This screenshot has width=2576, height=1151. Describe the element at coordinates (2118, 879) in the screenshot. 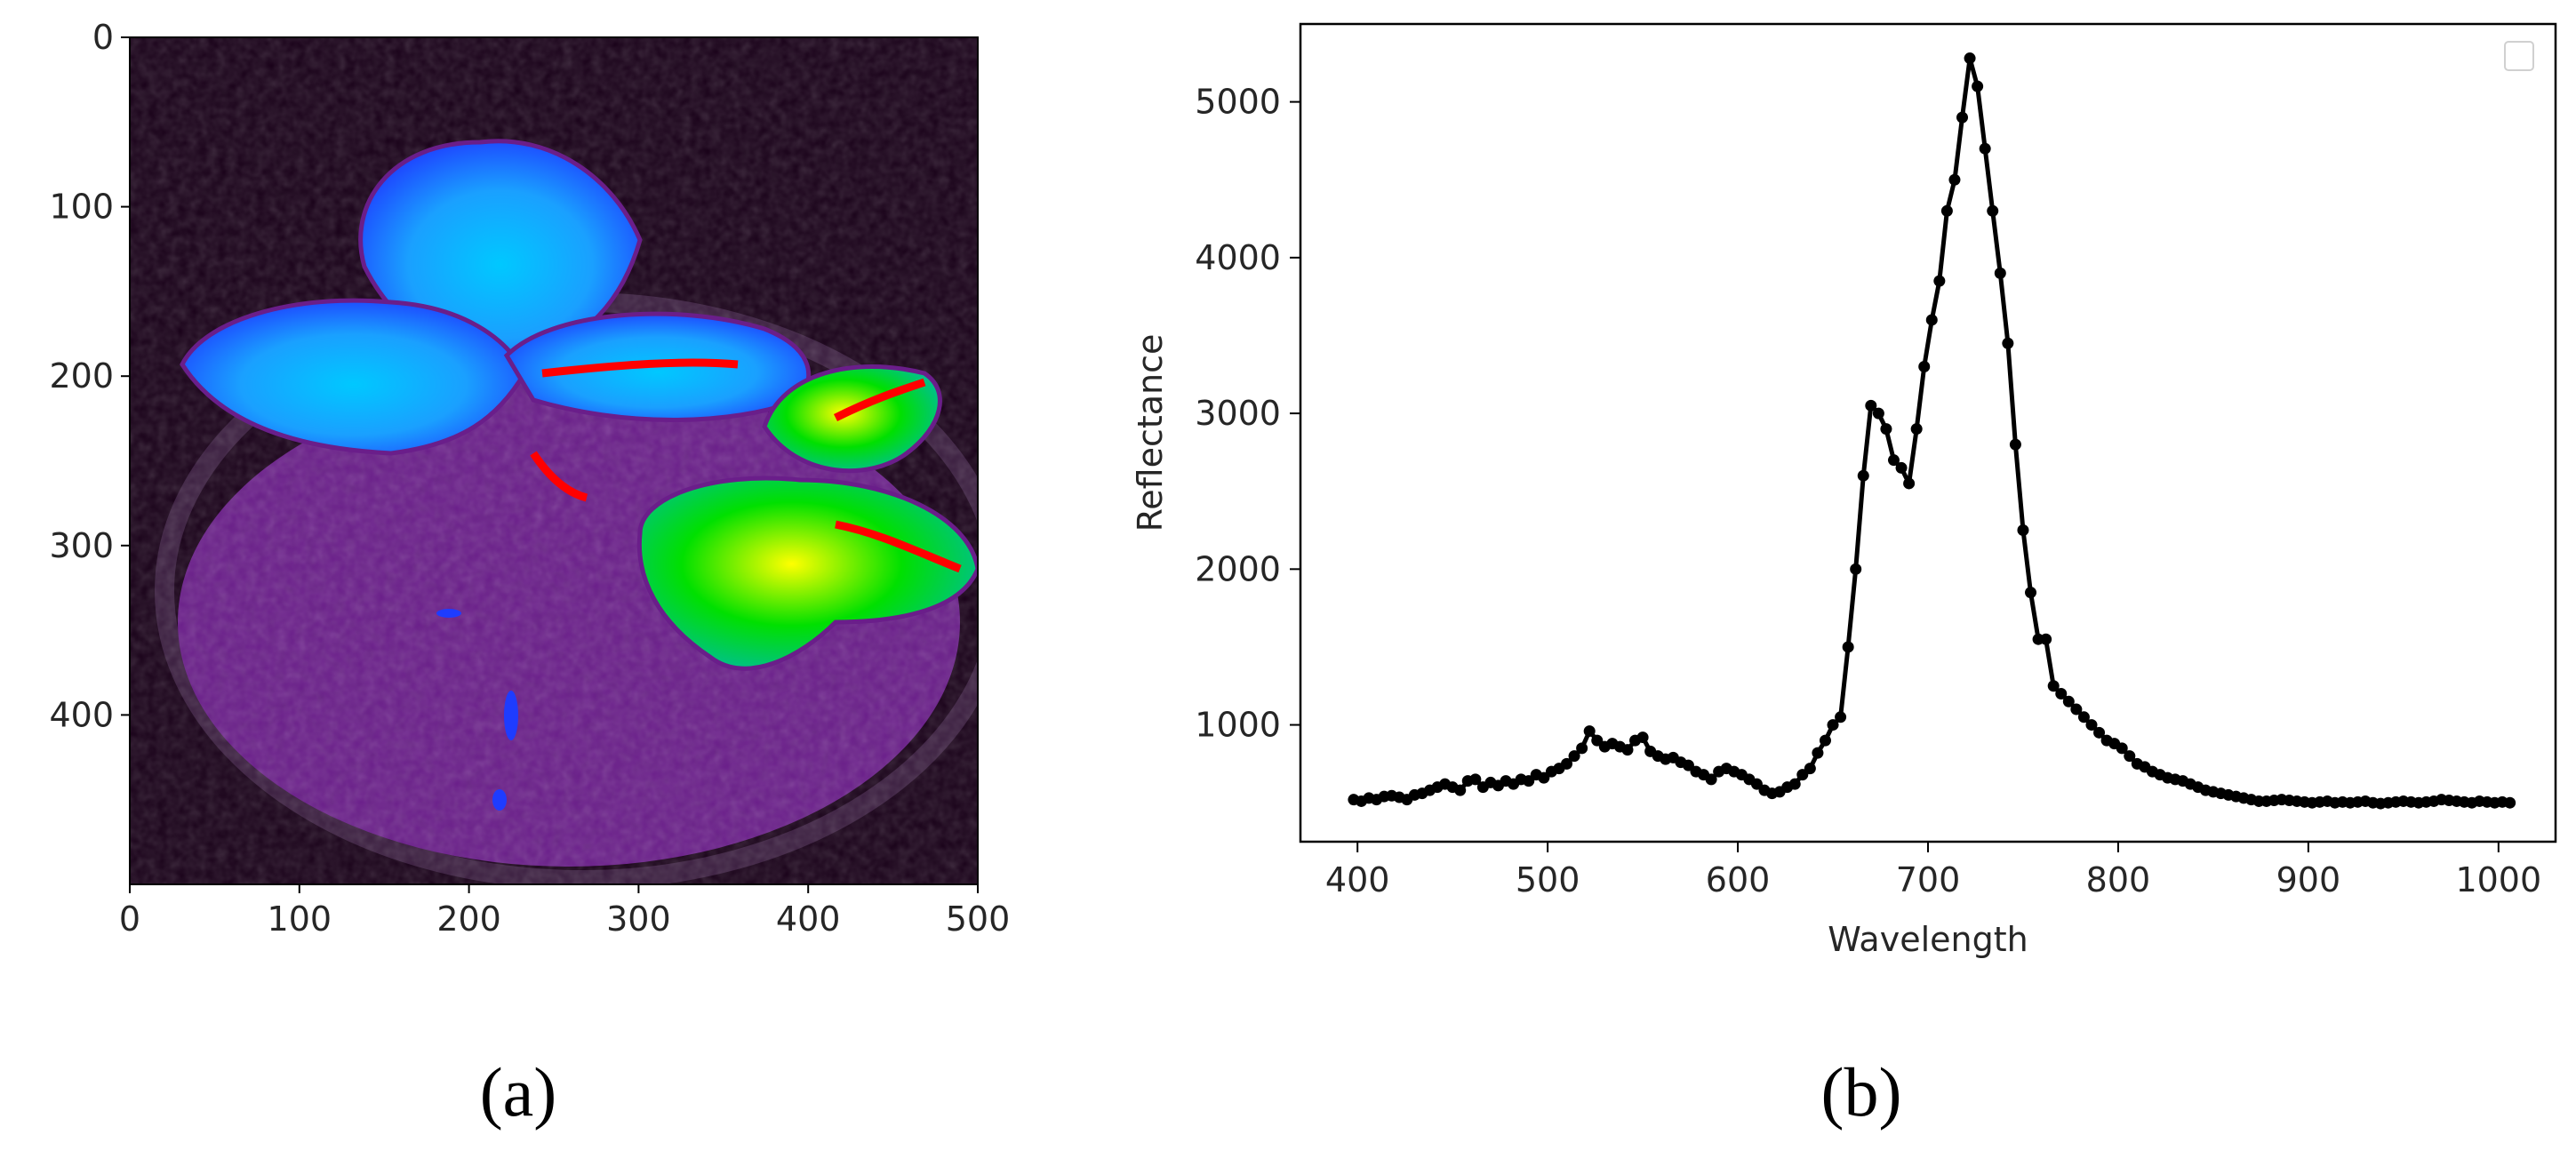

I see `b-x-tick-label: 800` at that location.